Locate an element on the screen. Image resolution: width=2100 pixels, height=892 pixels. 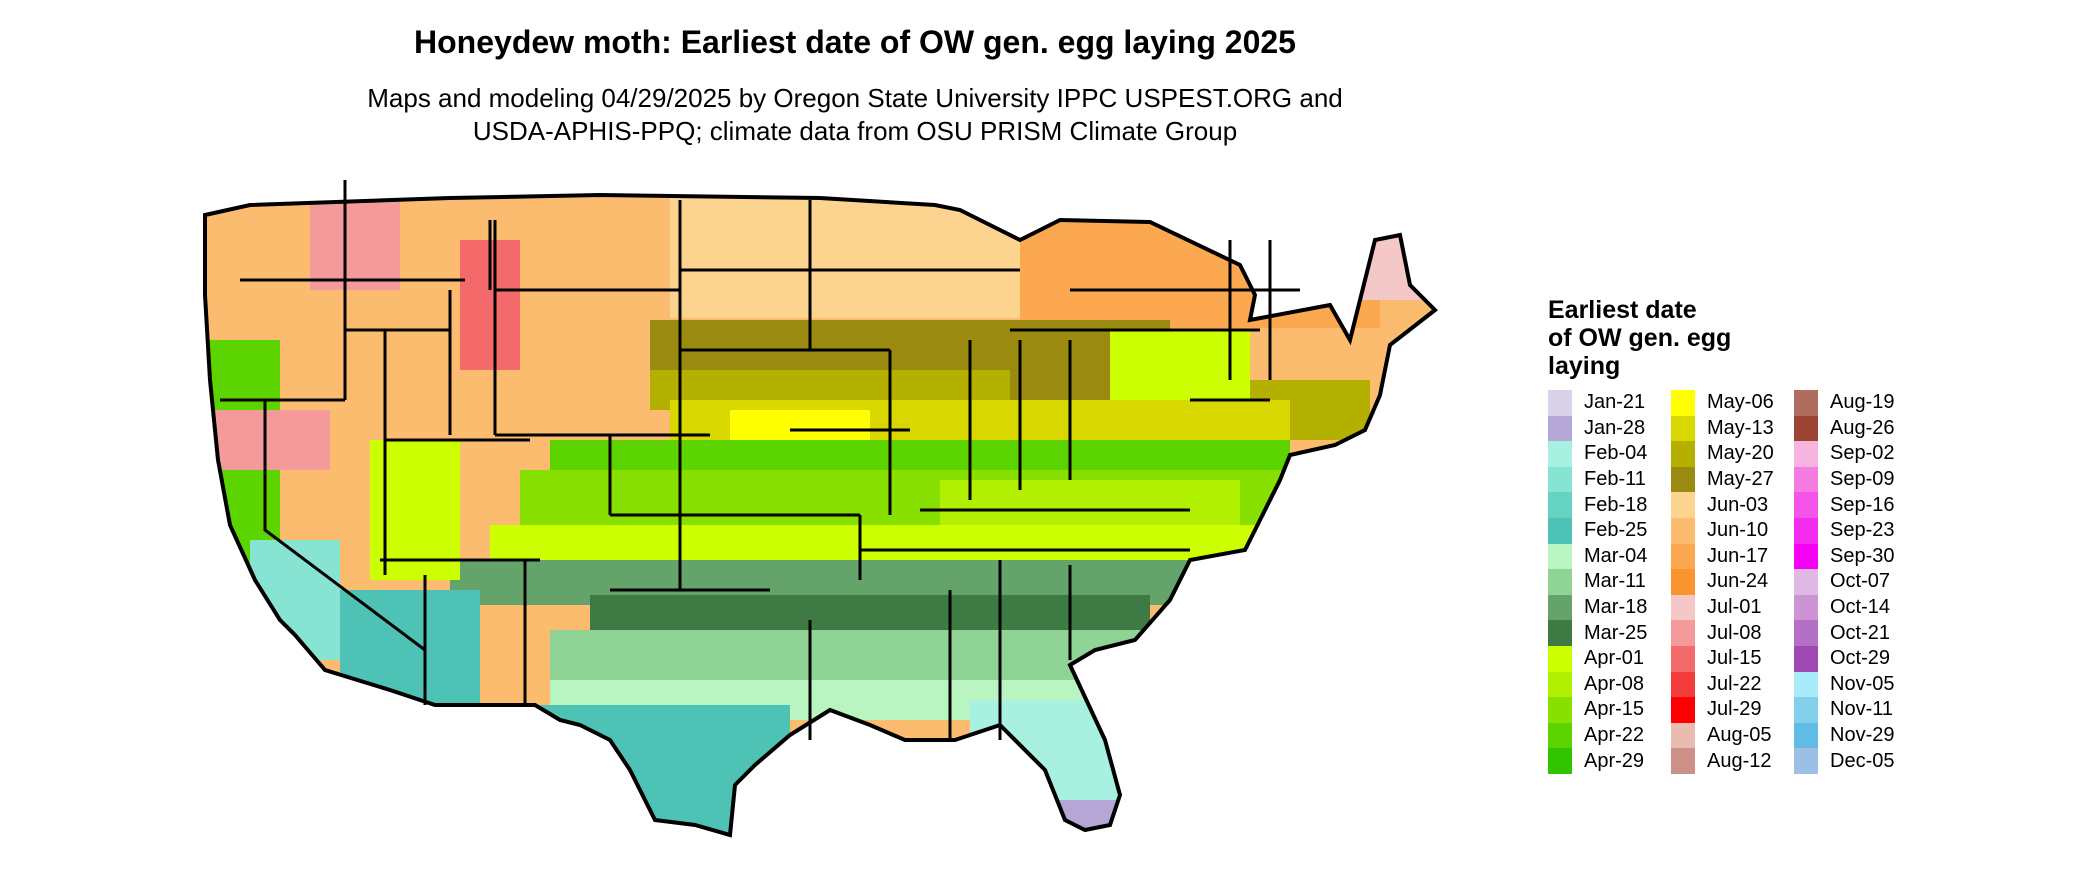
legend-label: Mar-04 is located at coordinates (1616, 555).